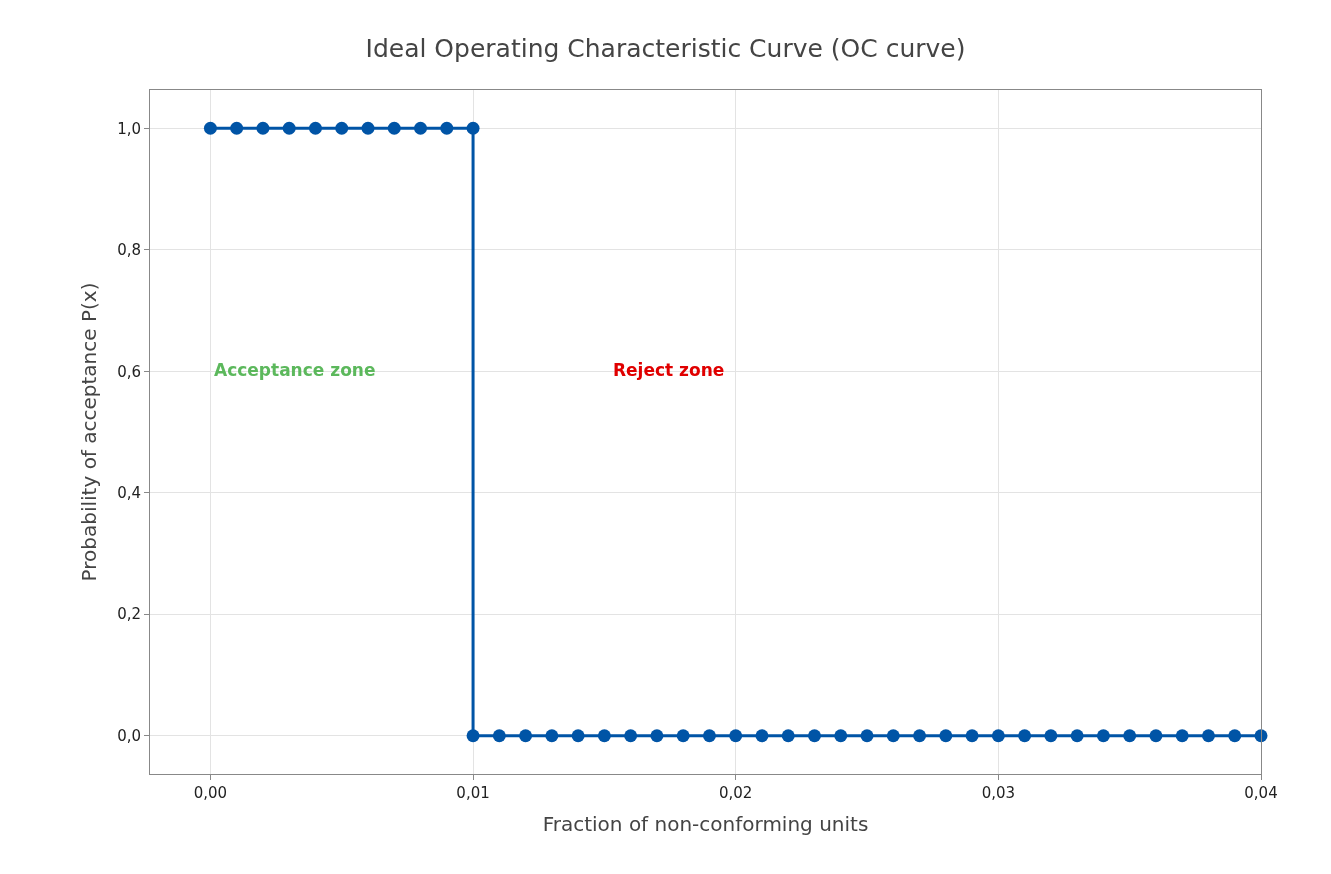  What do you see at coordinates (998, 793) in the screenshot?
I see `x-tick-label: 0,03` at bounding box center [998, 793].